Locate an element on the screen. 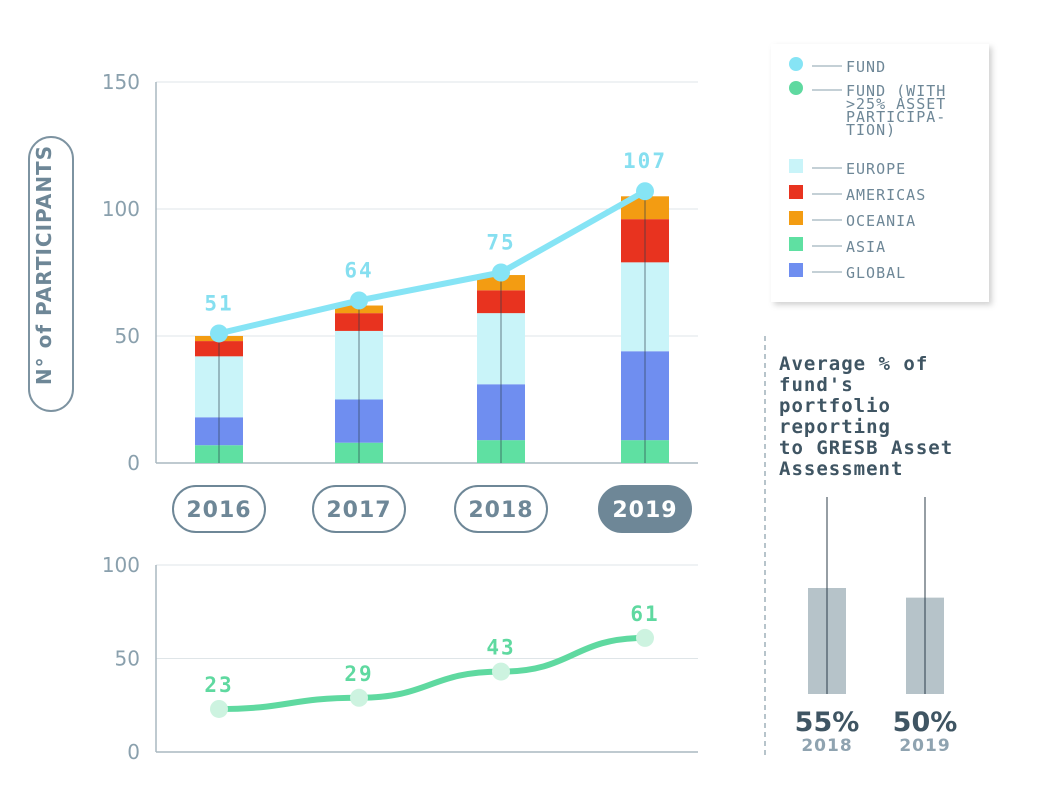 The height and width of the screenshot is (804, 1058). fund-asset-value-label: 43 is located at coordinates (500, 648).